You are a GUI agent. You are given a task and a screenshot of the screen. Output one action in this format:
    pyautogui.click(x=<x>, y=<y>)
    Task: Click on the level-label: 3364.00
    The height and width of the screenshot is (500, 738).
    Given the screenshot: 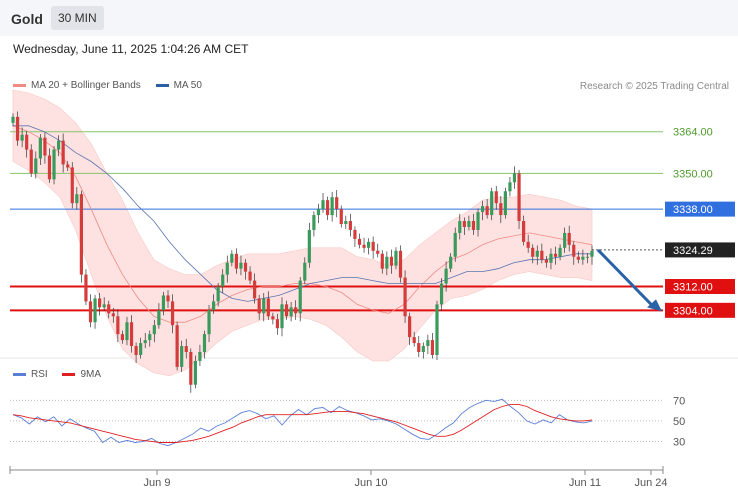 What is the action you would take?
    pyautogui.click(x=693, y=133)
    